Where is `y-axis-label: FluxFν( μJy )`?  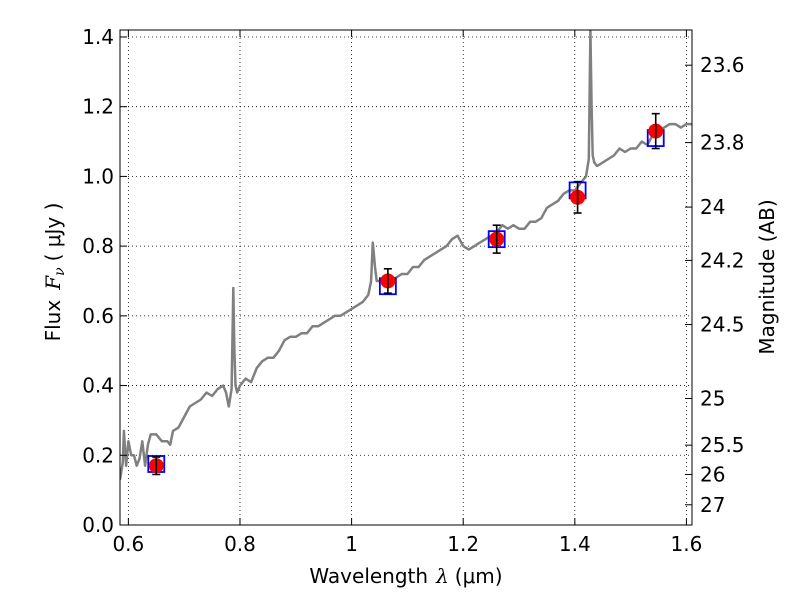
y-axis-label: FluxFν( μJy ) is located at coordinates (54, 272).